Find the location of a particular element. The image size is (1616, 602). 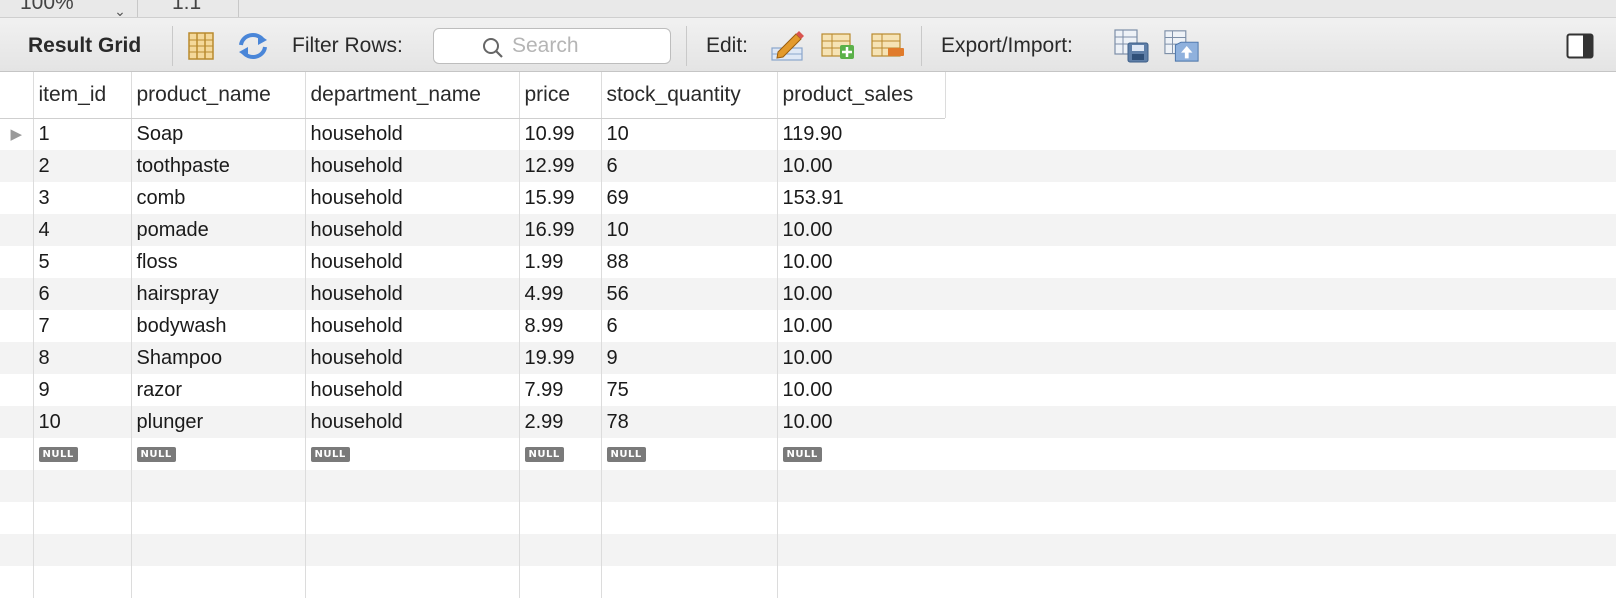

cell-department-name-null: NULL is located at coordinates (412, 454).